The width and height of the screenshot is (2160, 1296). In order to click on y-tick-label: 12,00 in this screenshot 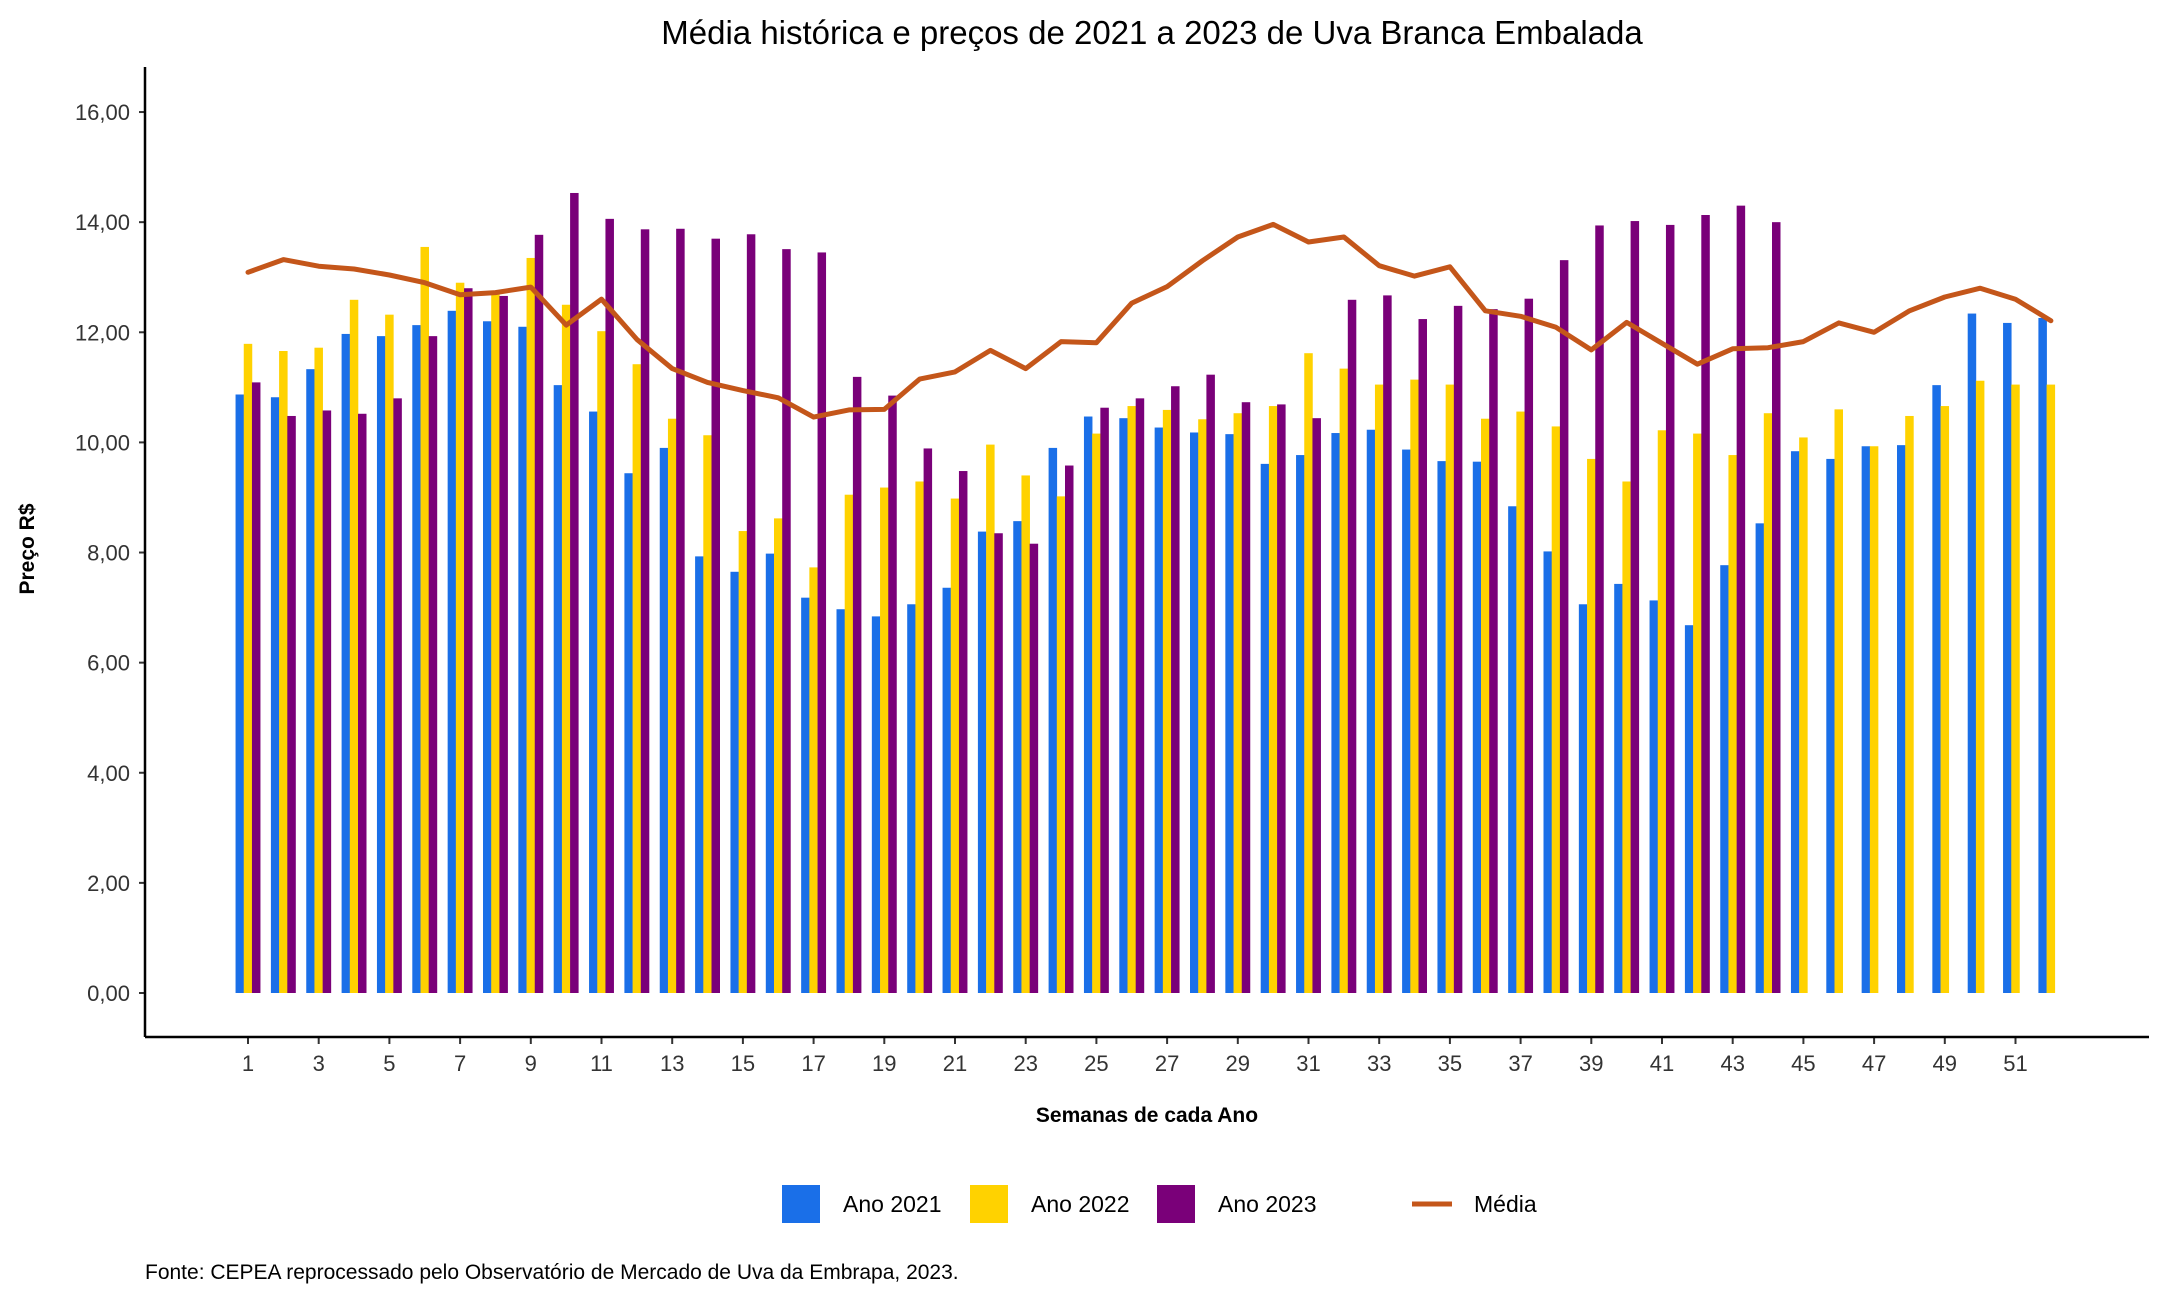, I will do `click(102, 332)`.